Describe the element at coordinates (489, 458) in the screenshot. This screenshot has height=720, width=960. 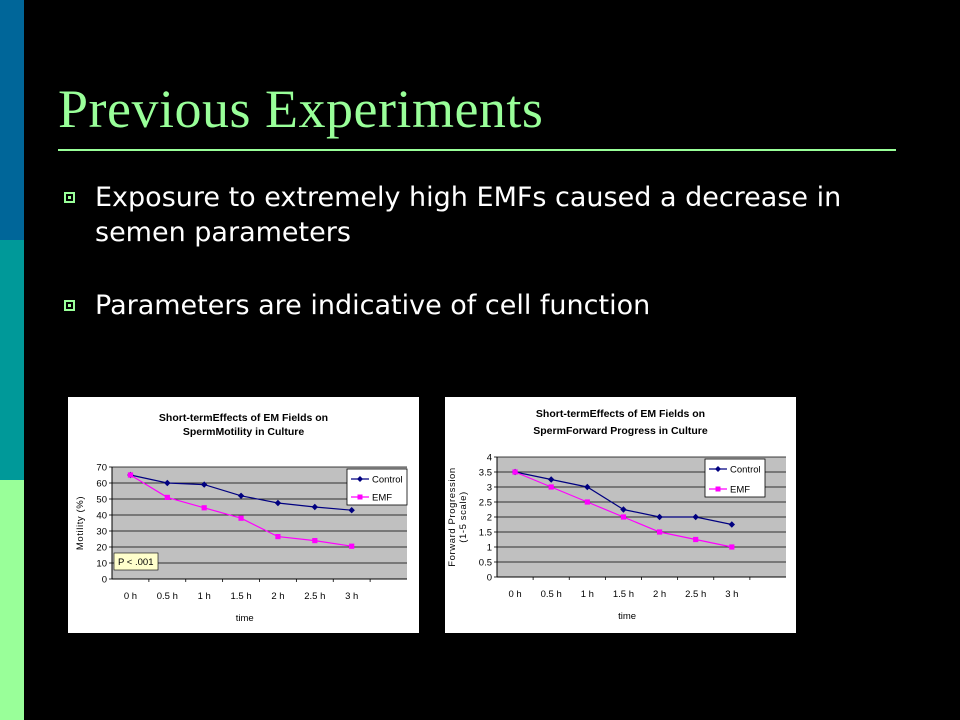
I see `y-tick-label: 4` at that location.